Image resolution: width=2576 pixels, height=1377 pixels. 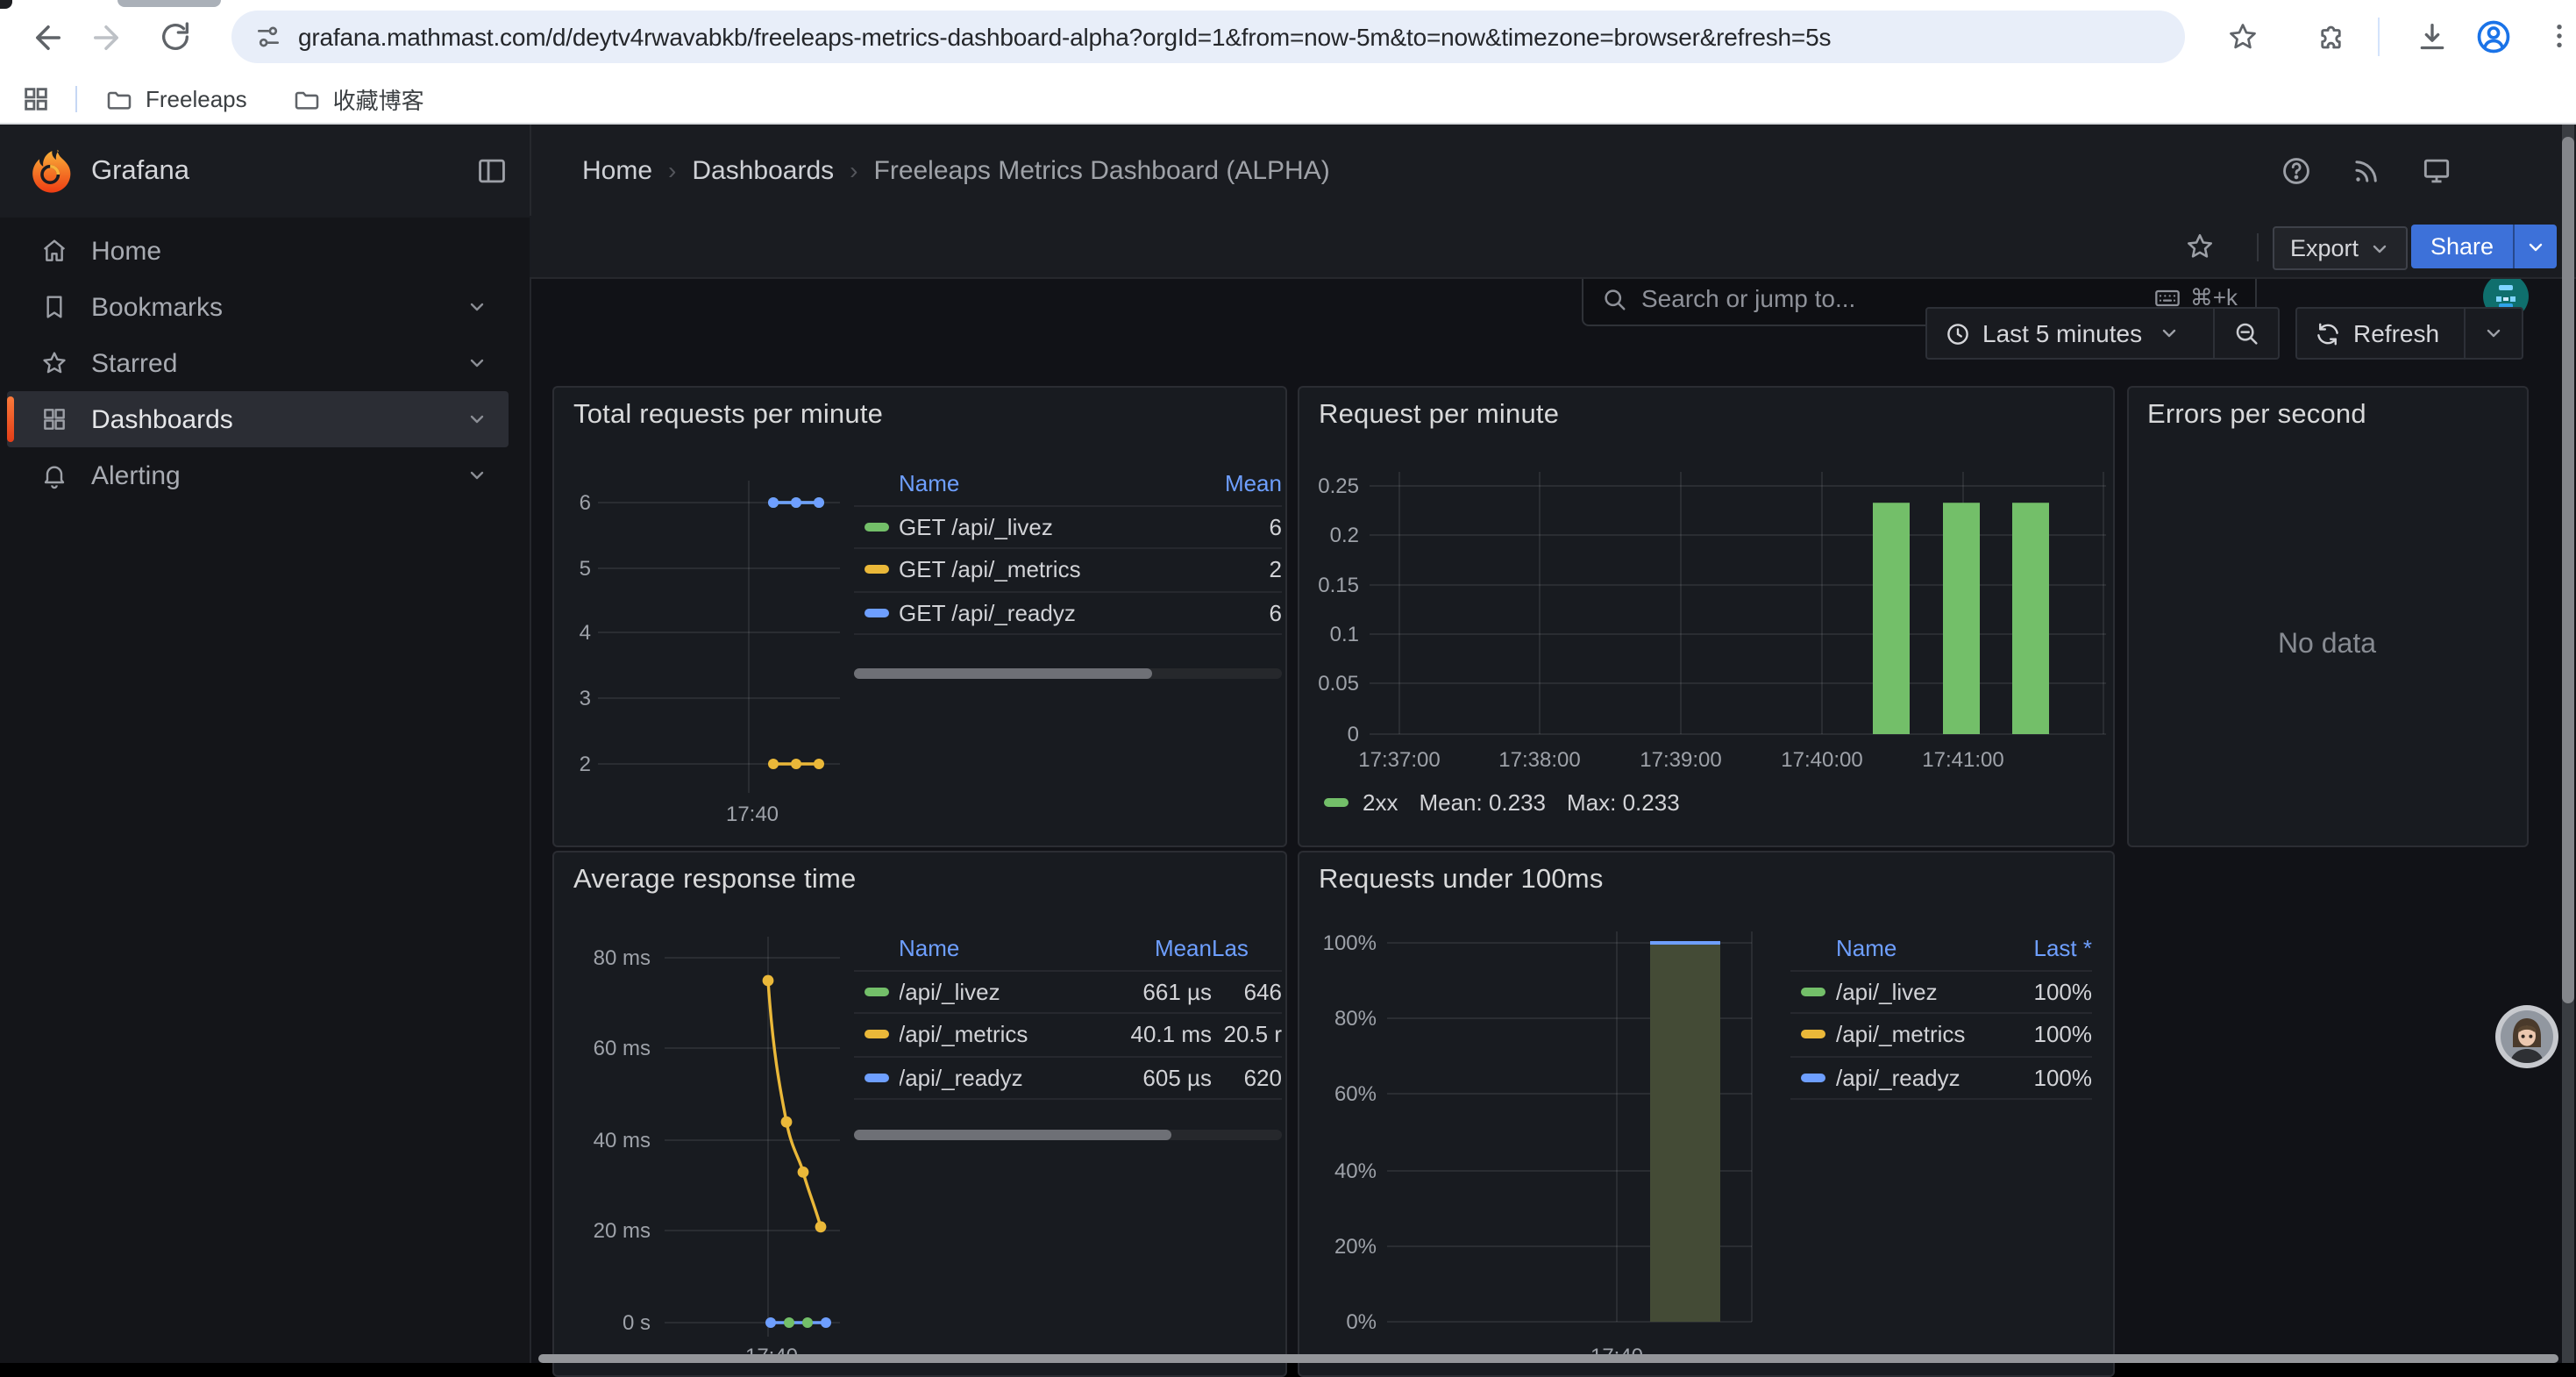 What do you see at coordinates (2243, 37) in the screenshot?
I see `bookmark-star-icon` at bounding box center [2243, 37].